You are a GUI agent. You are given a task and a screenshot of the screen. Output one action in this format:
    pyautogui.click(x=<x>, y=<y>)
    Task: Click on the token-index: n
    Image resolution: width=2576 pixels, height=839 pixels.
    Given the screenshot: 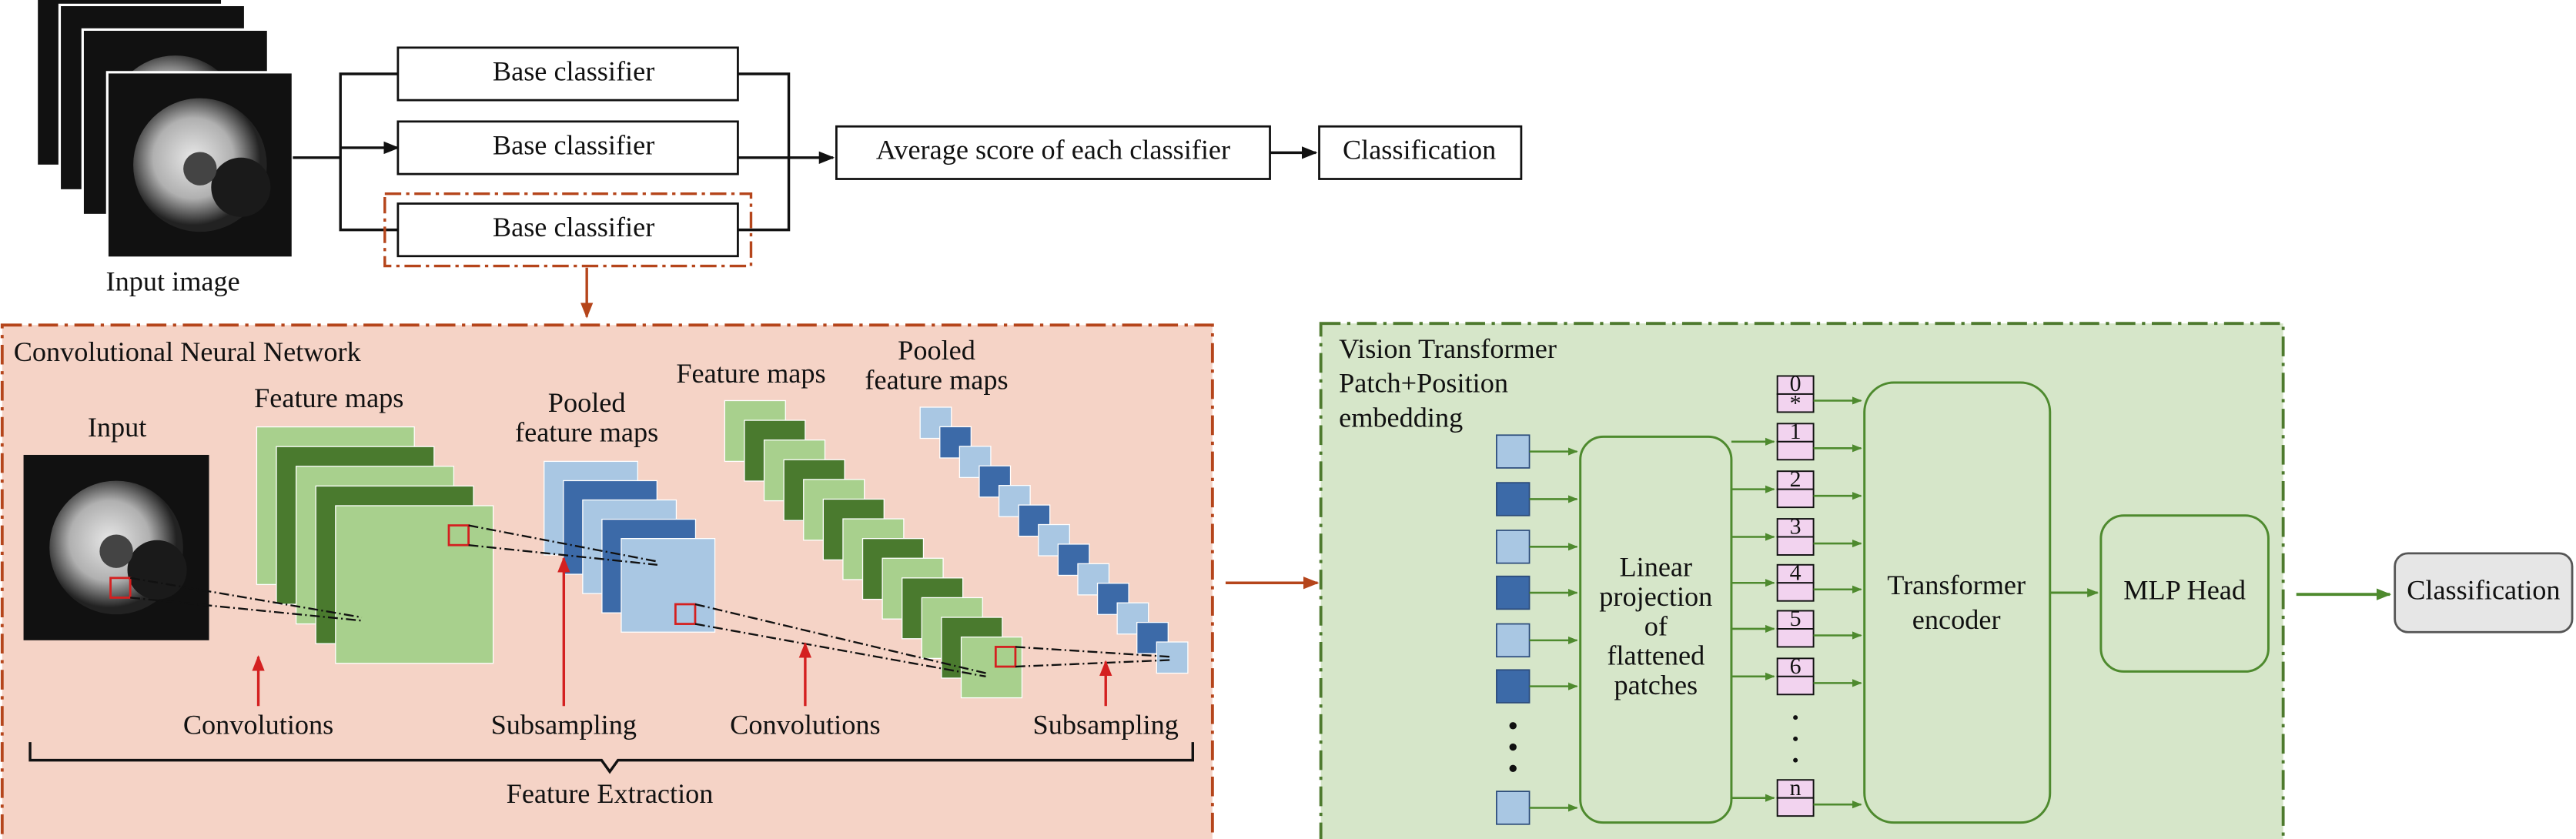 What is the action you would take?
    pyautogui.click(x=1796, y=788)
    